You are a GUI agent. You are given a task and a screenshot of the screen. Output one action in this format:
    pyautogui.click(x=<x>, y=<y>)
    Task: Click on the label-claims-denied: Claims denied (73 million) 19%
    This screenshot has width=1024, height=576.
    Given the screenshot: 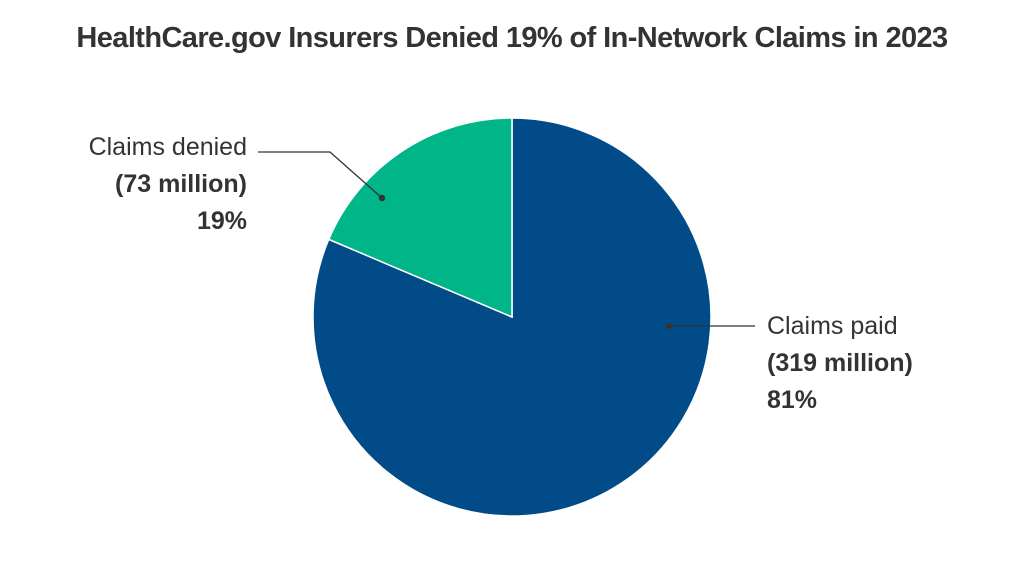 What is the action you would take?
    pyautogui.click(x=168, y=184)
    